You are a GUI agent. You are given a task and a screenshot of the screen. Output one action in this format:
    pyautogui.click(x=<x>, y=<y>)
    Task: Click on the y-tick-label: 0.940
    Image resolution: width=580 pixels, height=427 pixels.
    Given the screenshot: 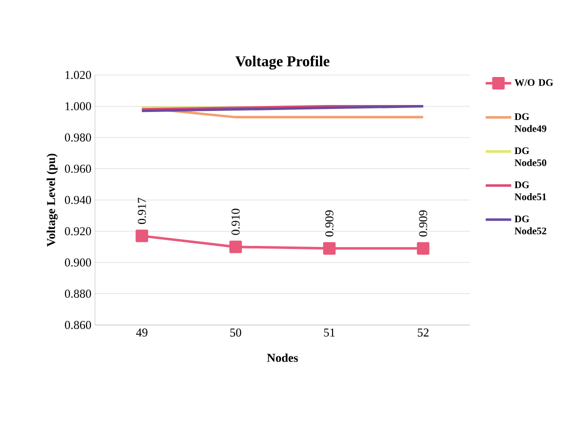 What is the action you would take?
    pyautogui.click(x=78, y=200)
    